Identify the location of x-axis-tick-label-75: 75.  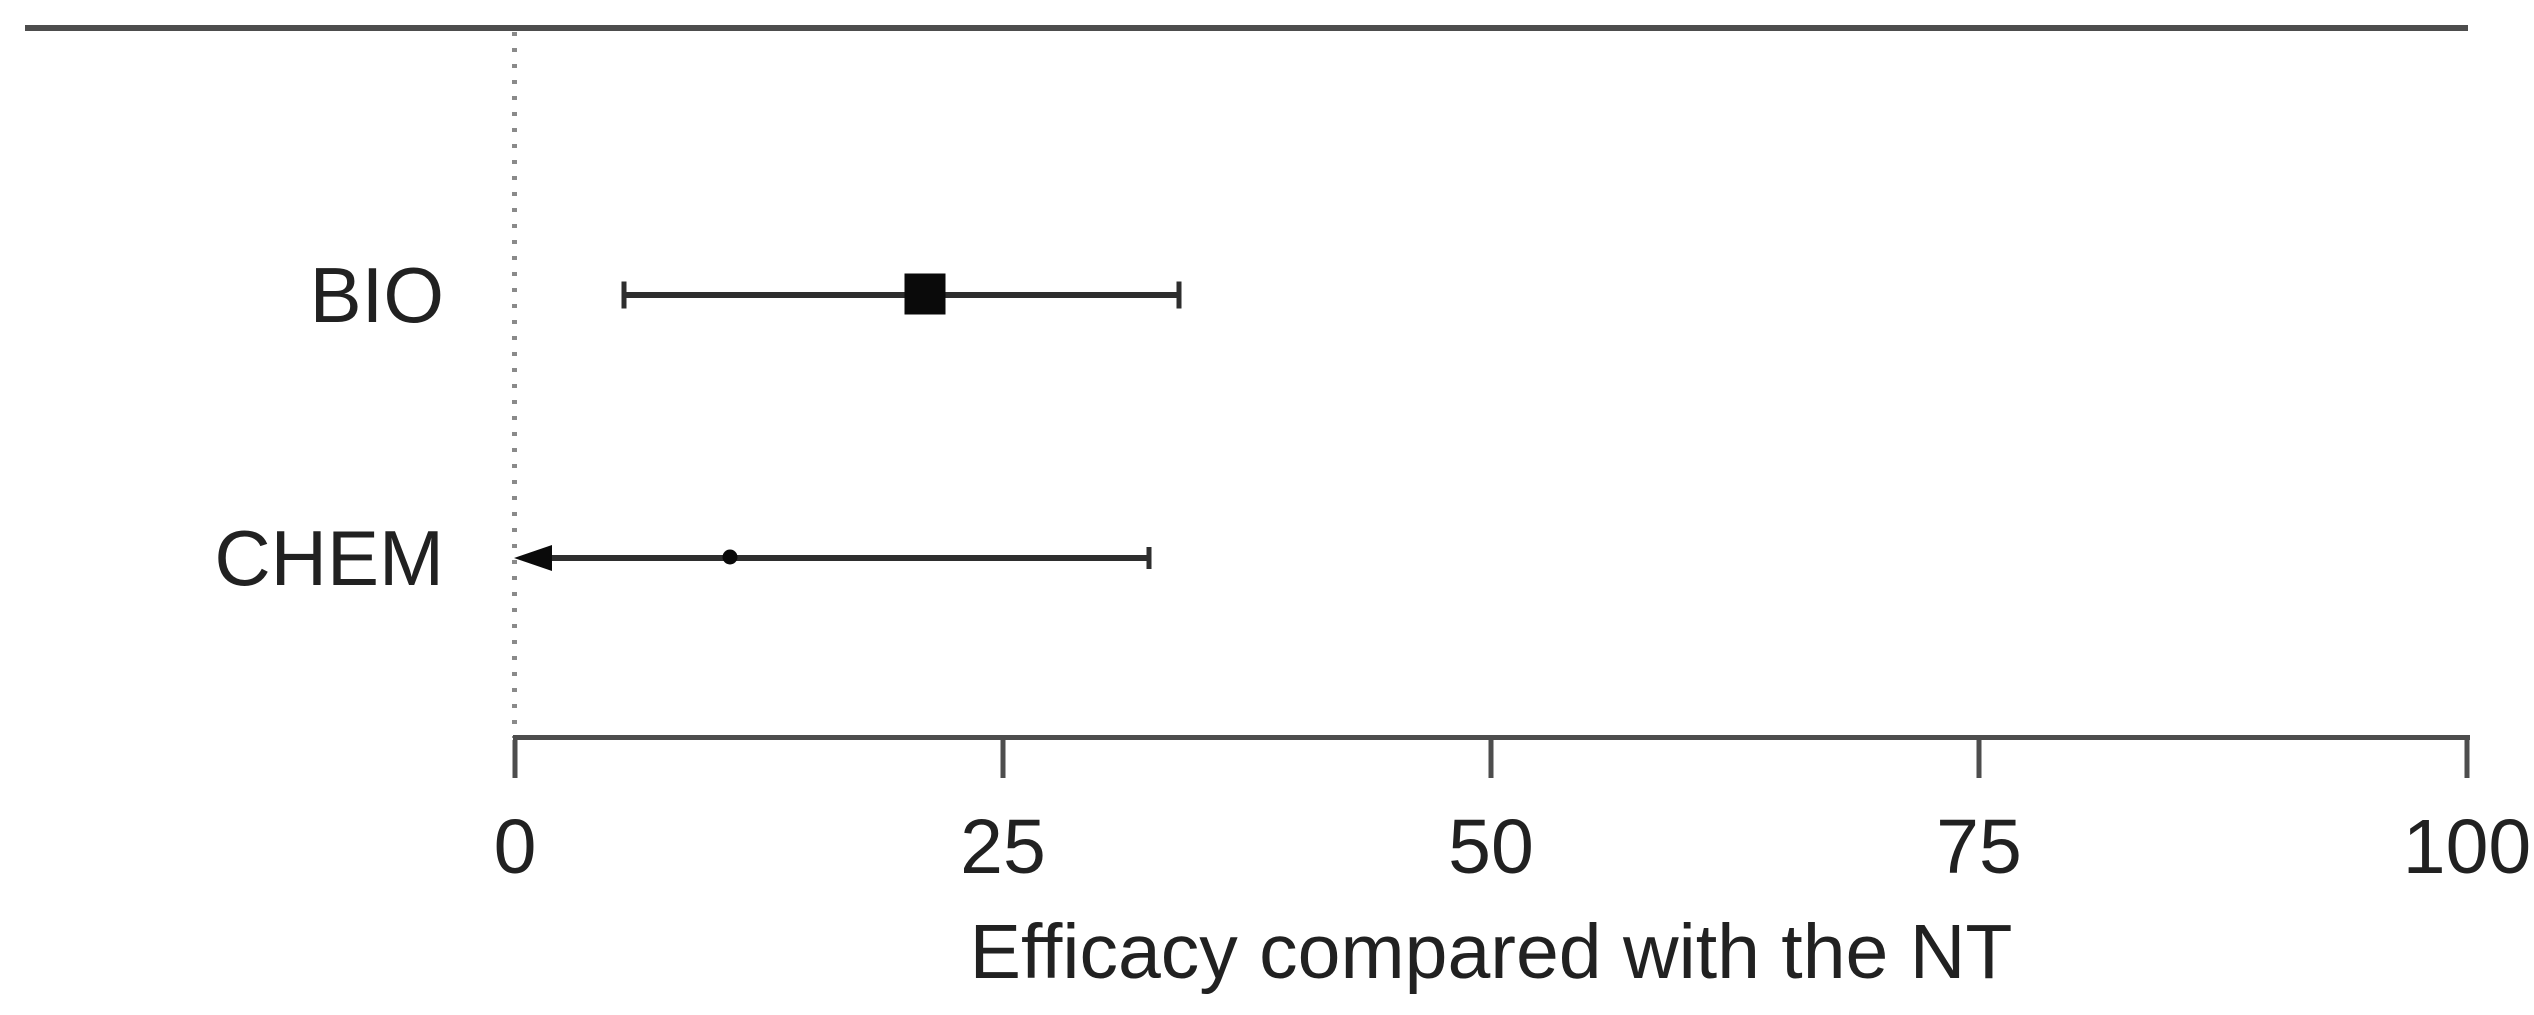
(1979, 847).